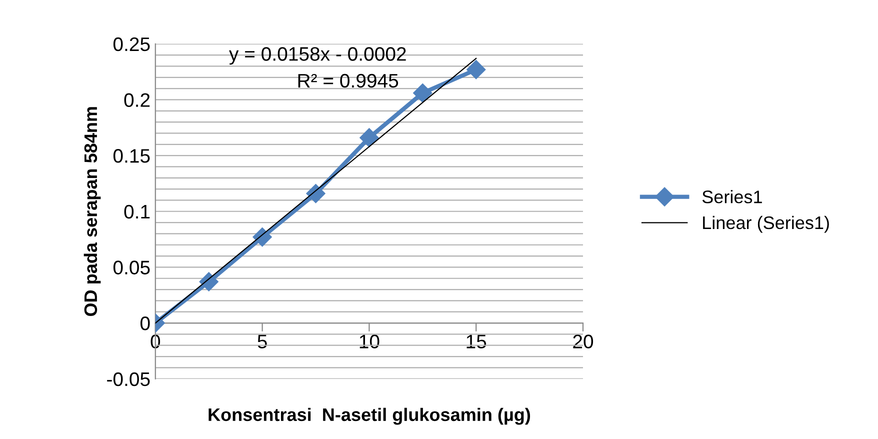 This screenshot has width=878, height=439. What do you see at coordinates (131, 156) in the screenshot?
I see `y-tick-label: 0.15` at bounding box center [131, 156].